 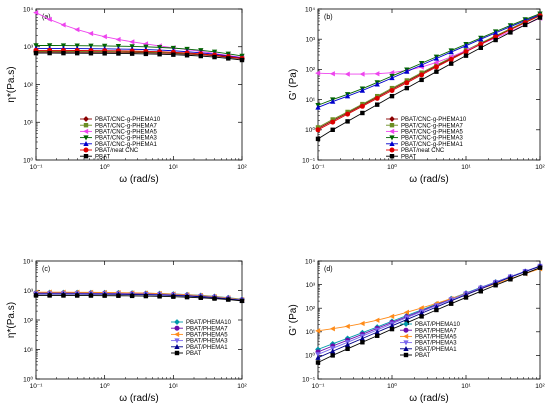 What do you see at coordinates (311, 285) in the screenshot?
I see `y-tick-label: 10³` at bounding box center [311, 285].